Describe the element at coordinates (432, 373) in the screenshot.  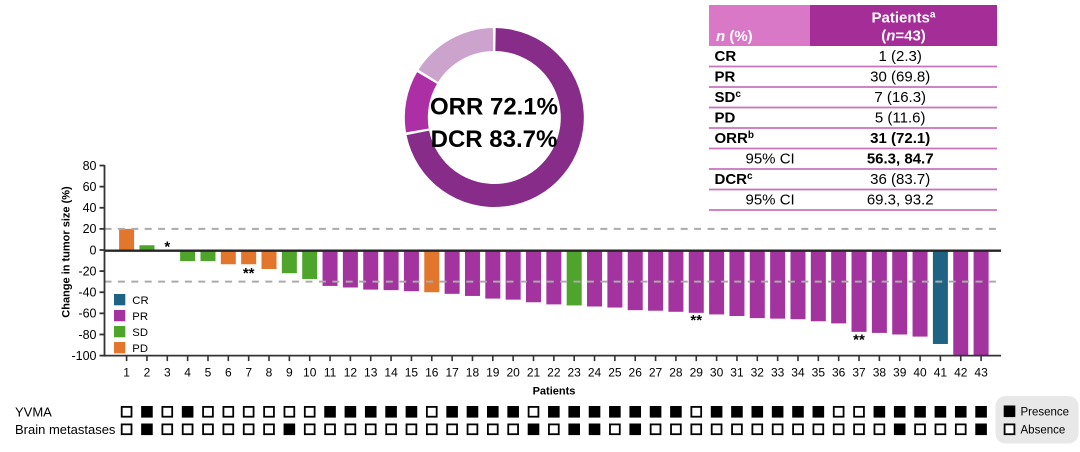
I see `svg-text: 16` at that location.